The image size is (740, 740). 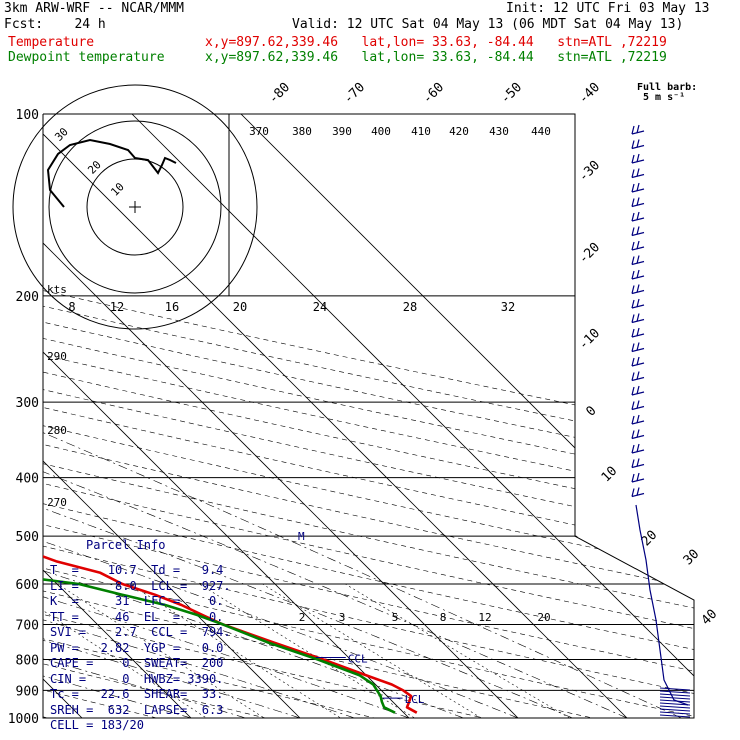 What do you see at coordinates (589, 339) in the screenshot?
I see `isotherm-label: -10` at bounding box center [589, 339].